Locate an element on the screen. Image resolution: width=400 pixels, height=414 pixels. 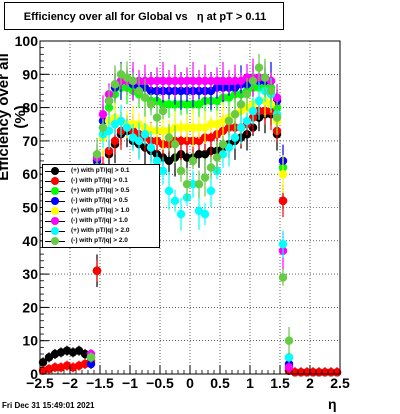
legend-label: (+) with pT/|q| > 2.0 is located at coordinates (100, 230).